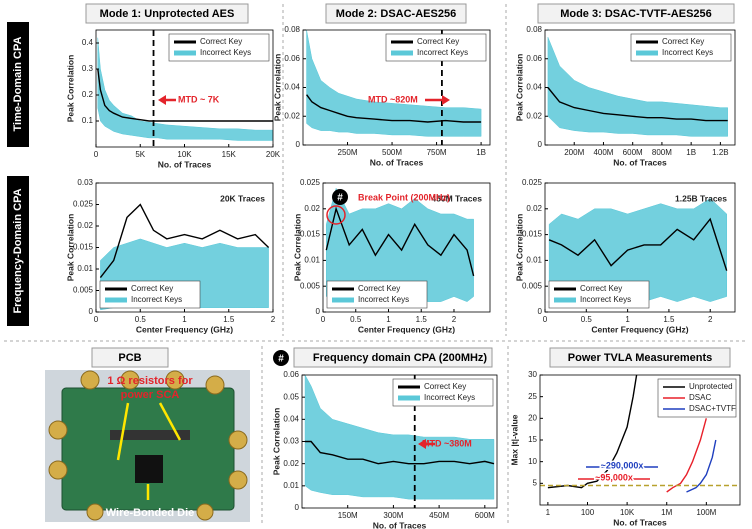 The image size is (752, 529). What do you see at coordinates (291, 418) in the screenshot?
I see `y-tick-label: 0.04` at bounding box center [291, 418].